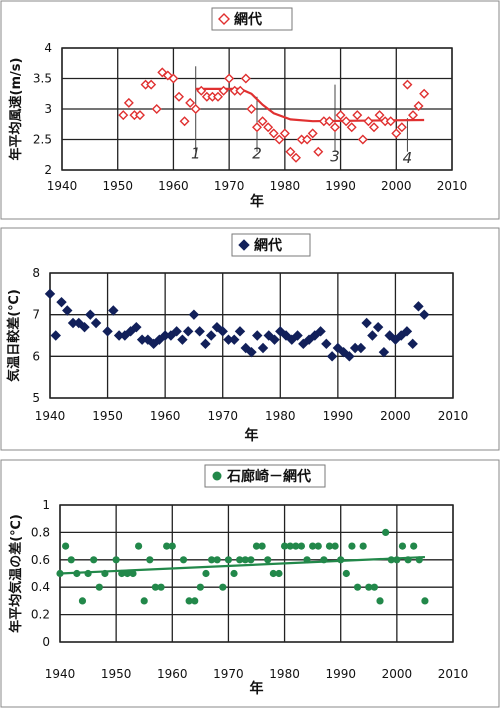 The width and height of the screenshot is (500, 709). Describe the element at coordinates (268, 476) in the screenshot. I see `legend-label: 石廊崎－網代` at that location.